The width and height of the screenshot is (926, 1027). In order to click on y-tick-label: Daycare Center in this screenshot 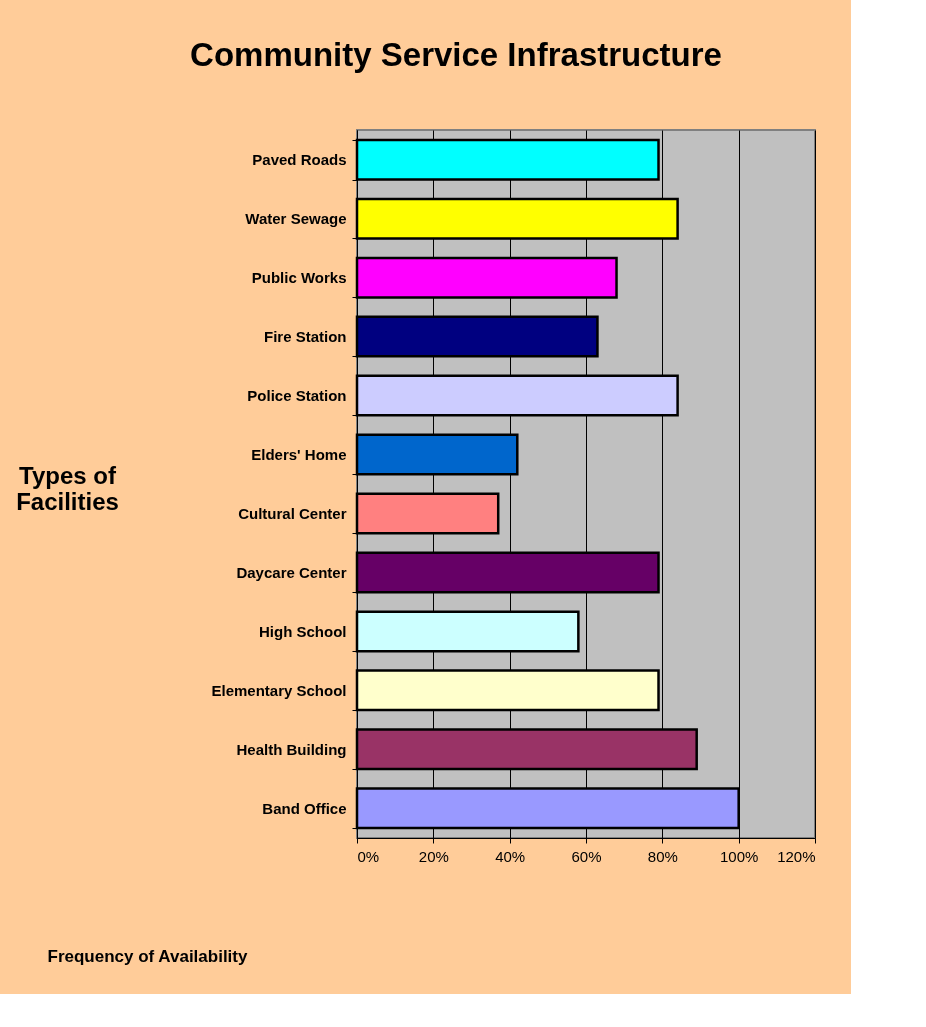, I will do `click(291, 572)`.